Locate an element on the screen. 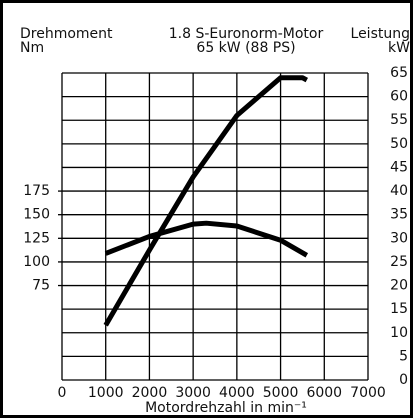 Image resolution: width=413 pixels, height=418 pixels. y2-tick-label: 5 is located at coordinates (403, 356).